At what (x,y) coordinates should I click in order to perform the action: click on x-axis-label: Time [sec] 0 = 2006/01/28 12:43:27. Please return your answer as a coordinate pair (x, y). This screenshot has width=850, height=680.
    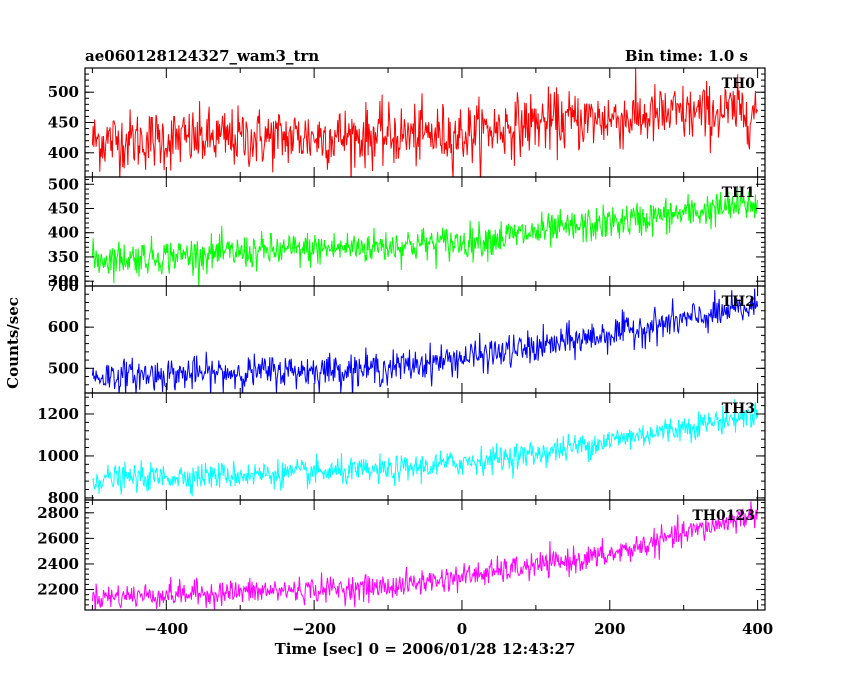
    Looking at the image, I should click on (425, 649).